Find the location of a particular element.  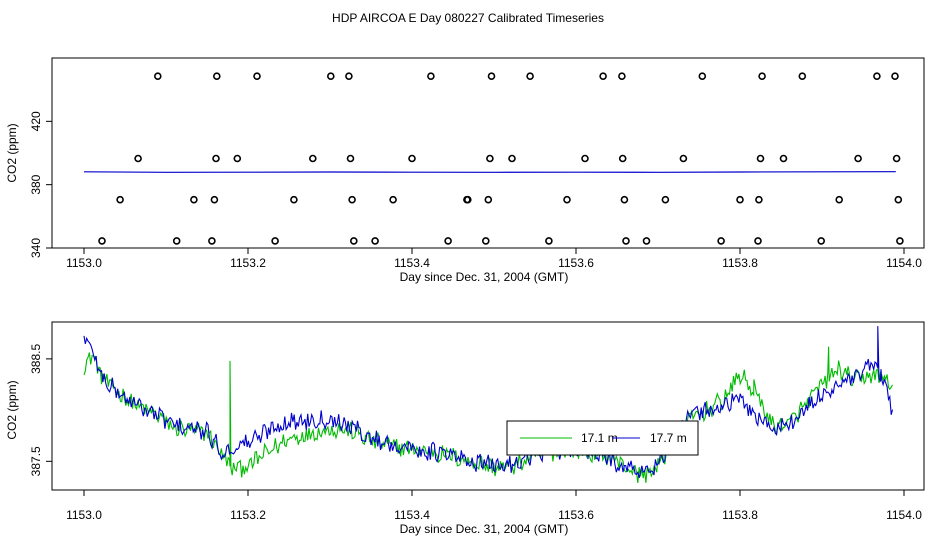

panel-bottom-y-axis: 387.5 388.5 is located at coordinates (40, 410).